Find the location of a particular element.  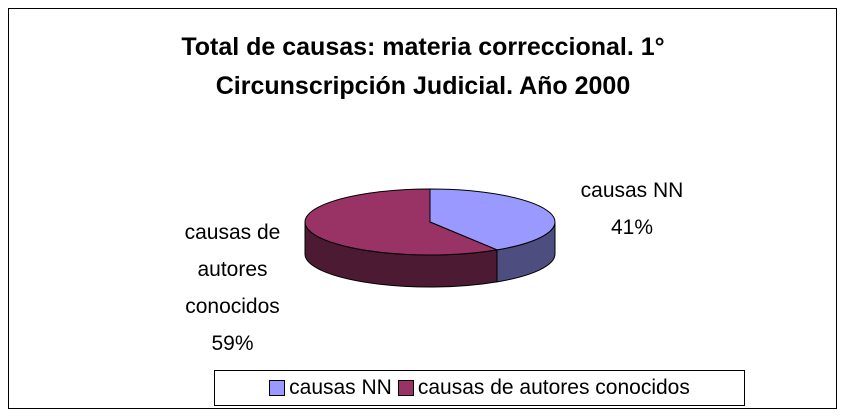

data-label: causas de autores conocidos 59% is located at coordinates (232, 288).